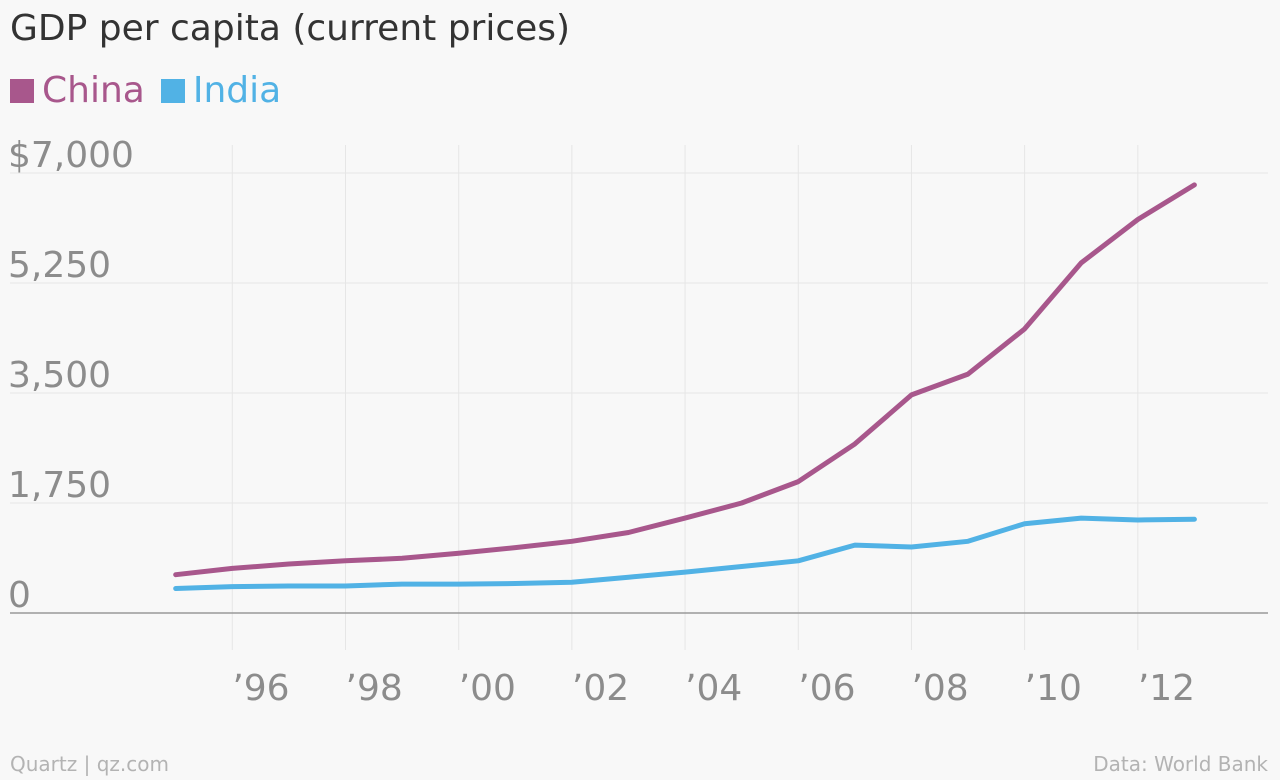 The image size is (1280, 780). I want to click on legend-item-china: China, so click(77, 90).